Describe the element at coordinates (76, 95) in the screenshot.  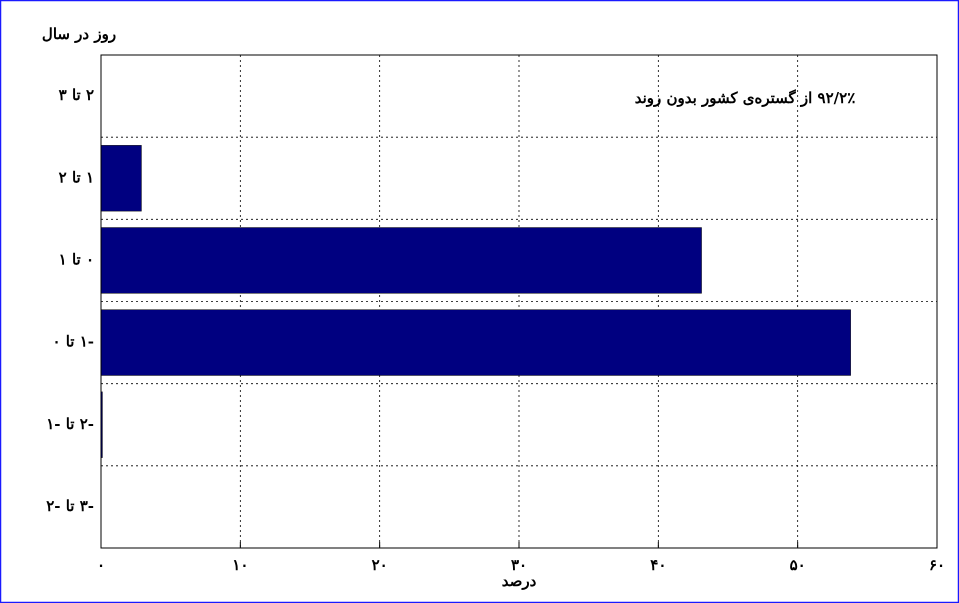
I see `y-tick-label: ۲ تا ۳` at that location.